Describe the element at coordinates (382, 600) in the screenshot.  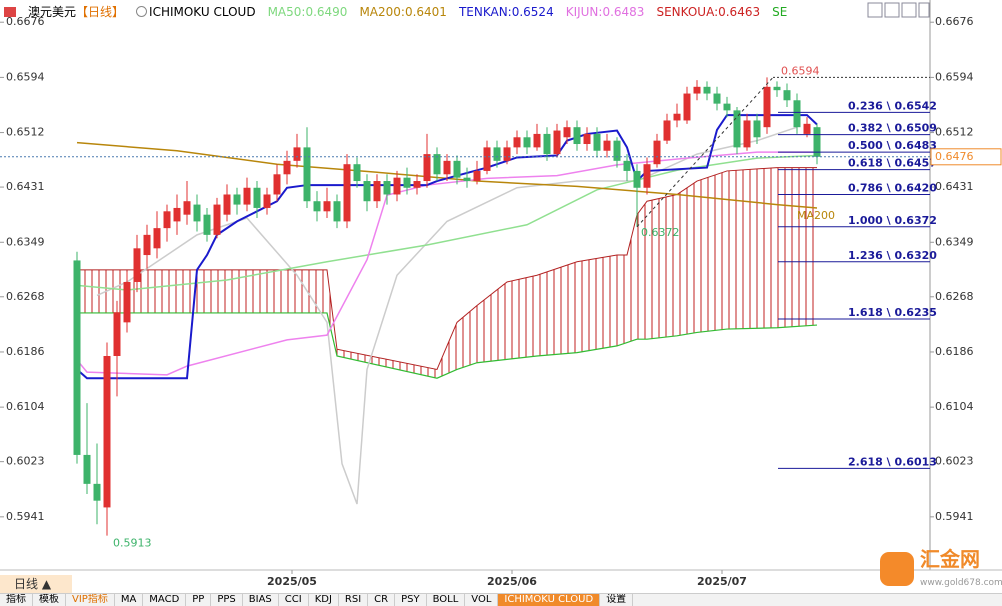
I see `tab: CR` at that location.